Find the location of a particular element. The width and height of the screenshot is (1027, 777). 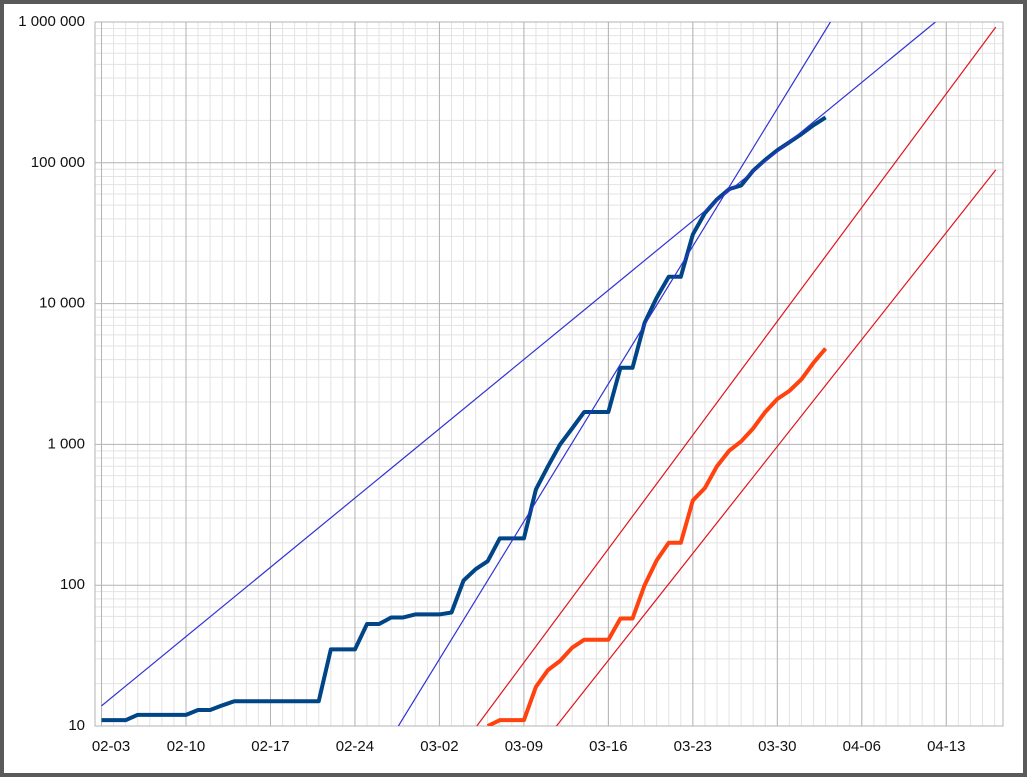

x-tick-label: 02-03 is located at coordinates (111, 746).